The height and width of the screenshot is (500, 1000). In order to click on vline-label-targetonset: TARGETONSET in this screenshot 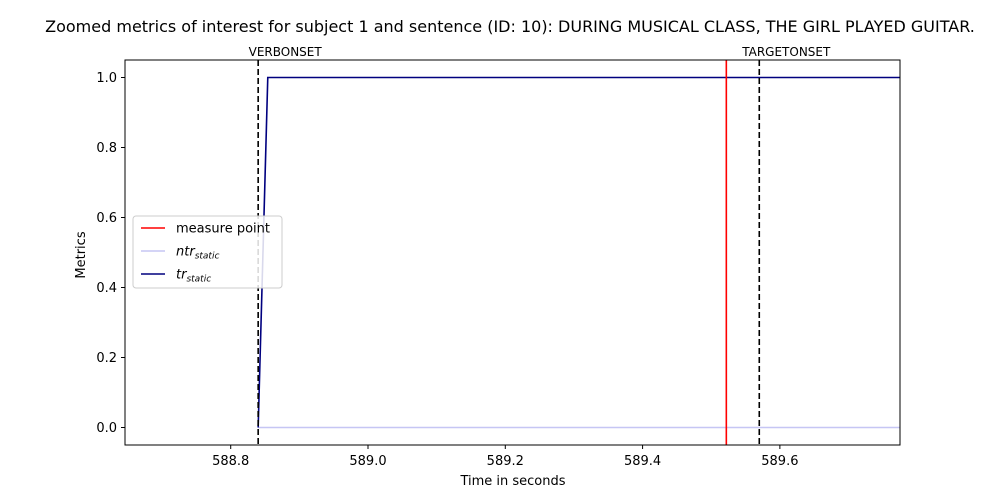, I will do `click(786, 52)`.